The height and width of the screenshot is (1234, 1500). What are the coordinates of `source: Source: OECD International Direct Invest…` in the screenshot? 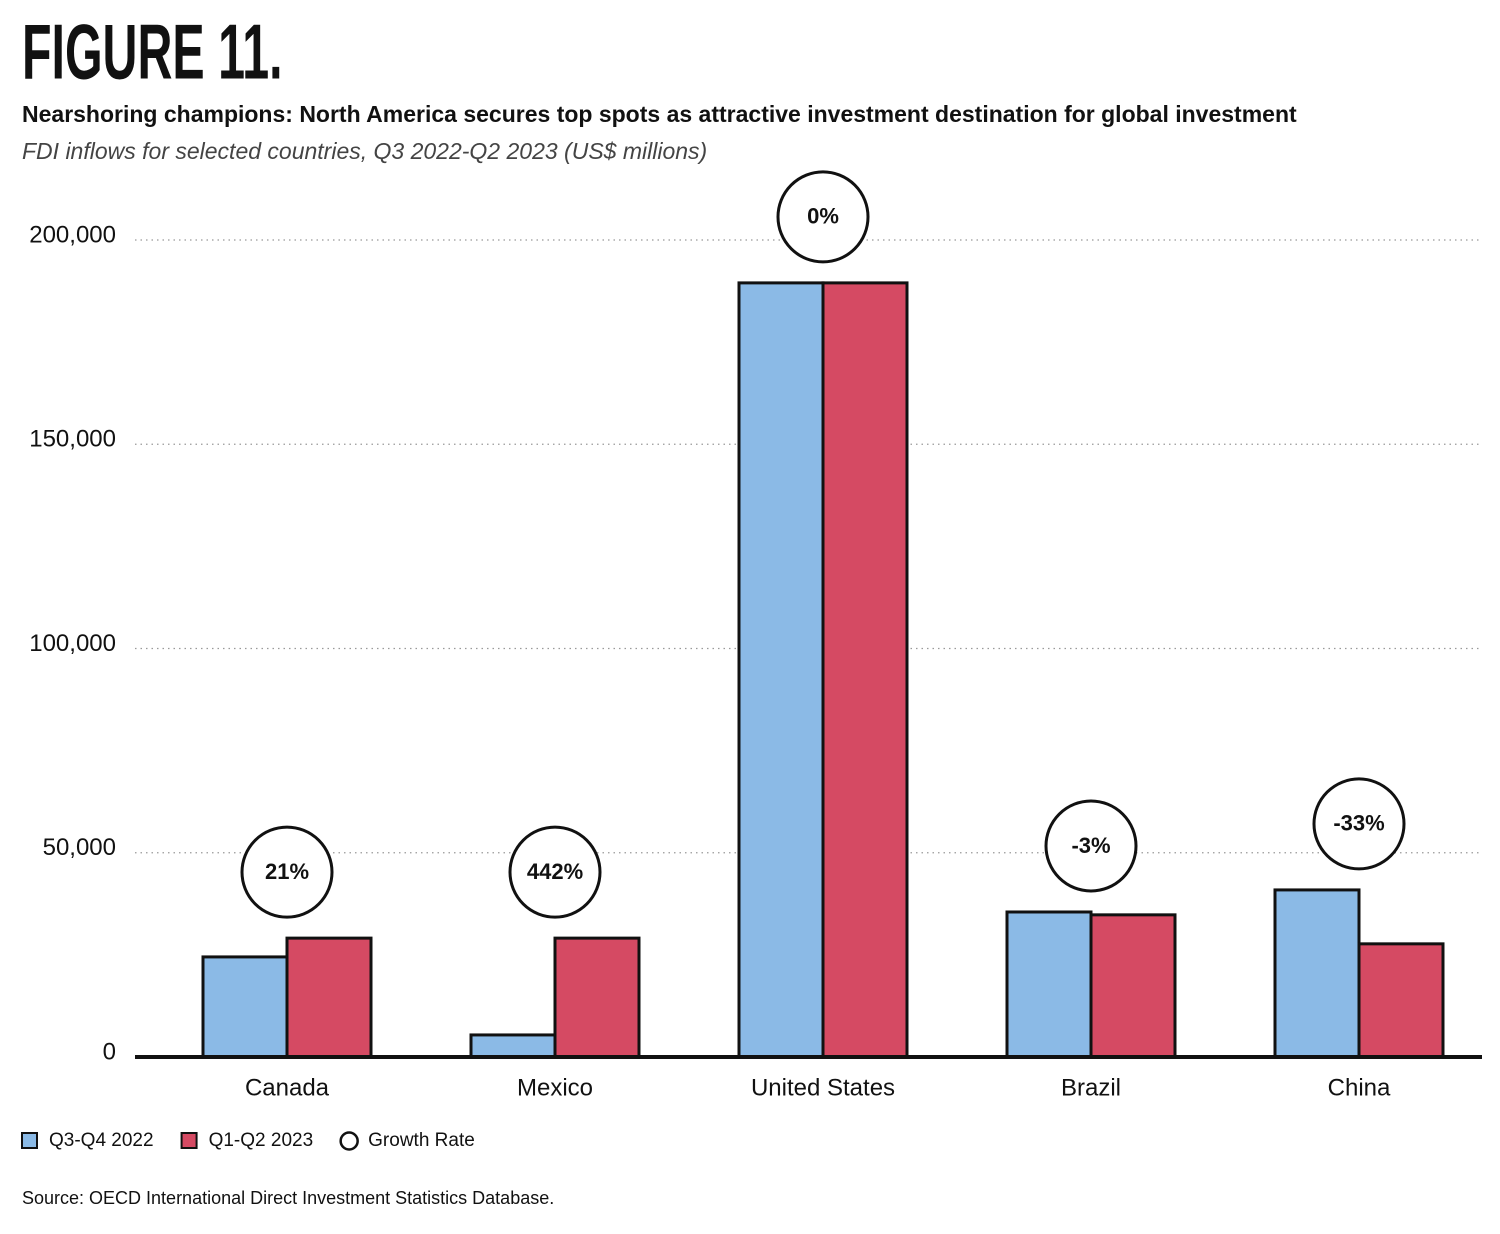 It's located at (288, 1198).